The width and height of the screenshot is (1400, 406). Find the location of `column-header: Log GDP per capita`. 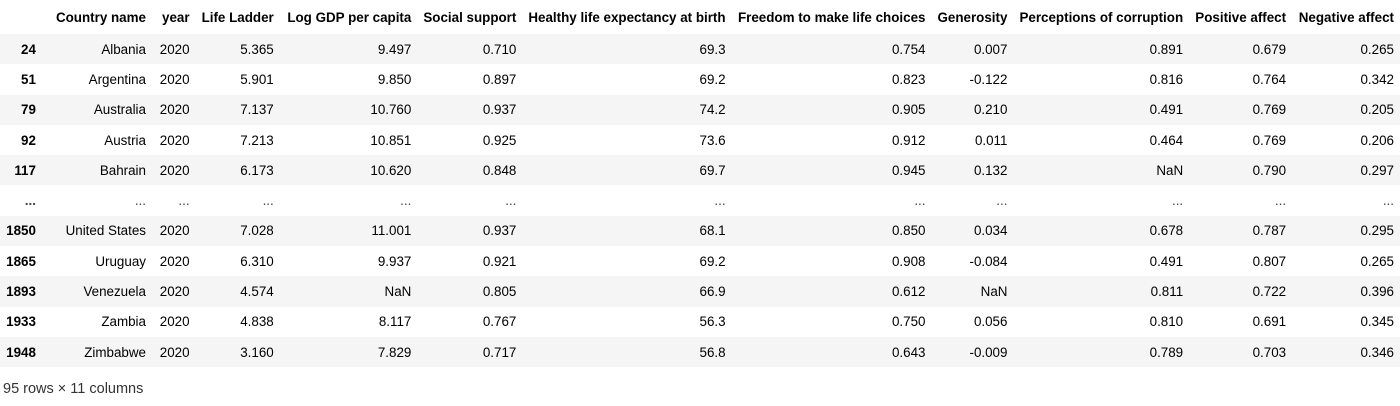

column-header: Log GDP per capita is located at coordinates (349, 17).